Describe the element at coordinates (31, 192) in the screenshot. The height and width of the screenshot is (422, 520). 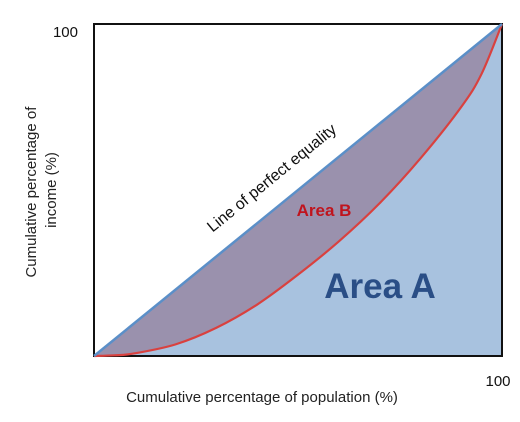
I see `y-axis-label-line-1: Cumulative percentage of` at that location.